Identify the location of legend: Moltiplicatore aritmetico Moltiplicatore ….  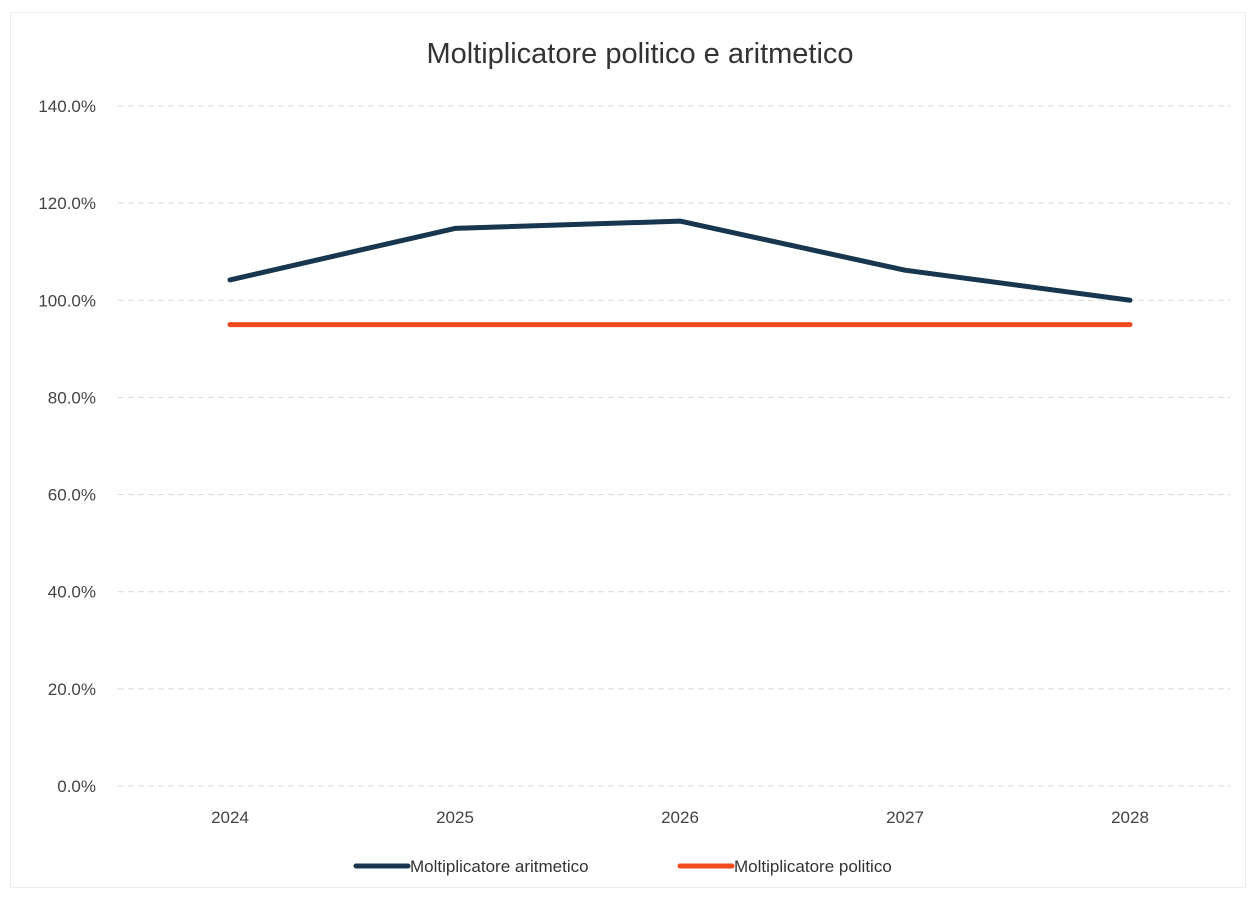
(622, 866).